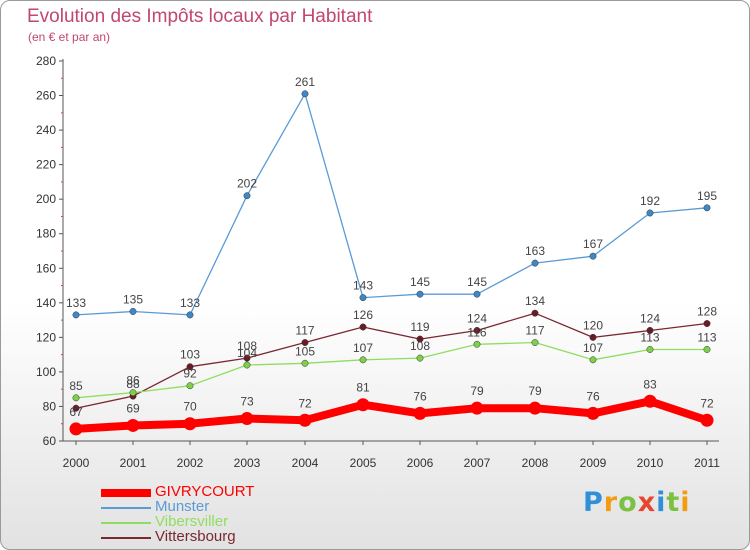 The image size is (750, 550). I want to click on logo-letter: t, so click(673, 502).